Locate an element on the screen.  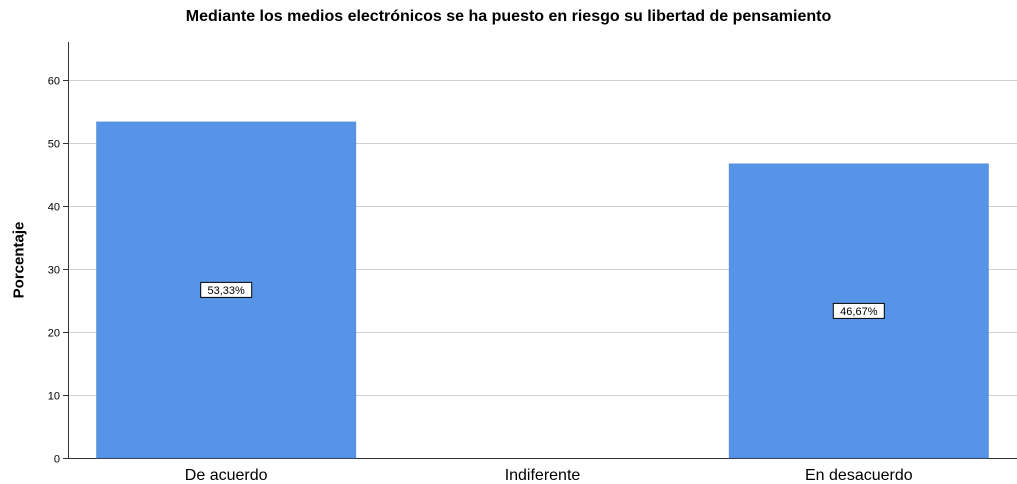
data-label: 53,33% is located at coordinates (227, 291).